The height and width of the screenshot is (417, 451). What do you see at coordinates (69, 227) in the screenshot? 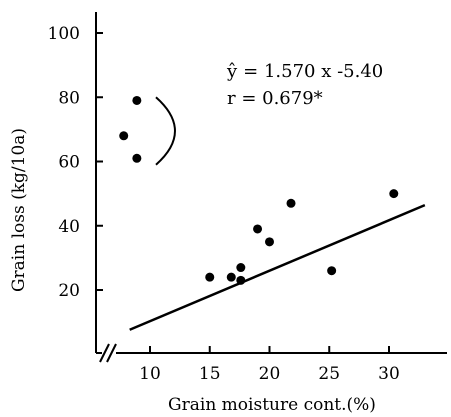
I see `y-tick-label: 40` at bounding box center [69, 227].